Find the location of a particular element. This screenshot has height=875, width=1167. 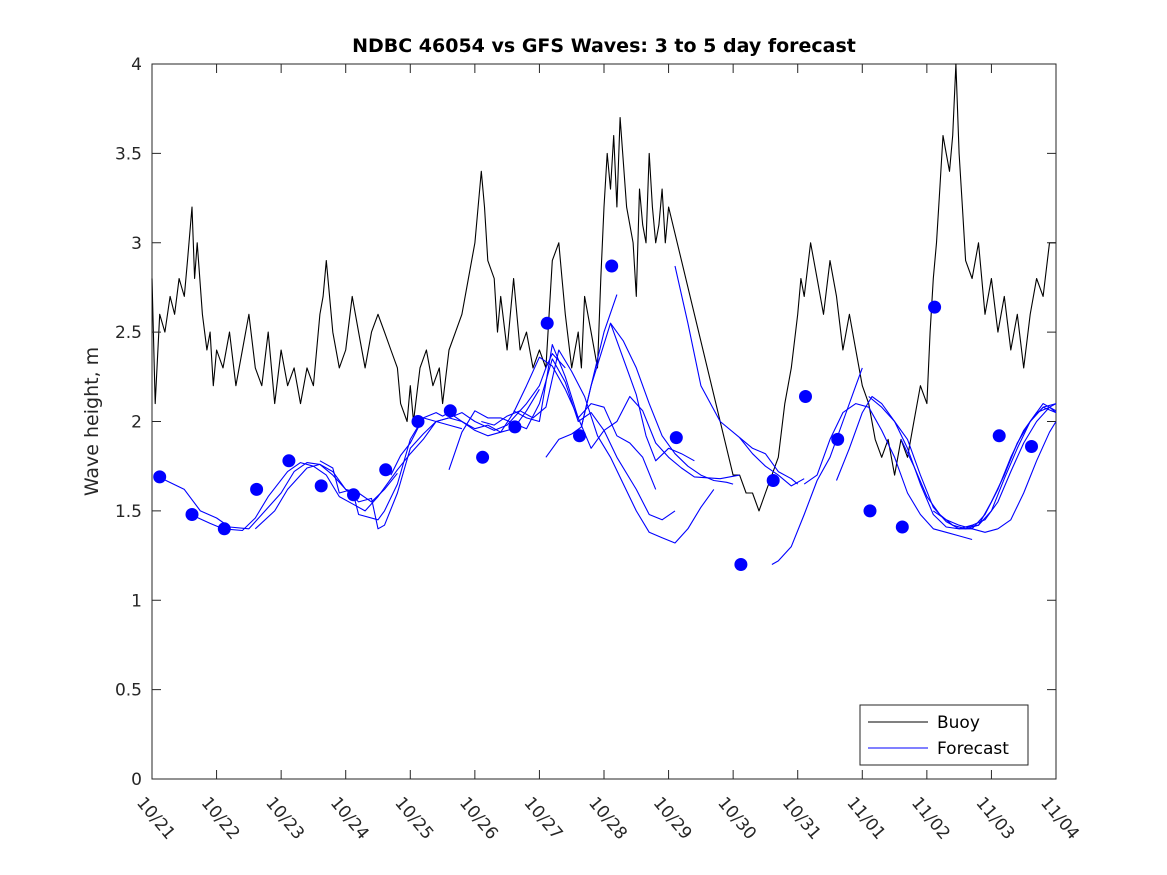

y-tick-label: 0 is located at coordinates (136, 780).